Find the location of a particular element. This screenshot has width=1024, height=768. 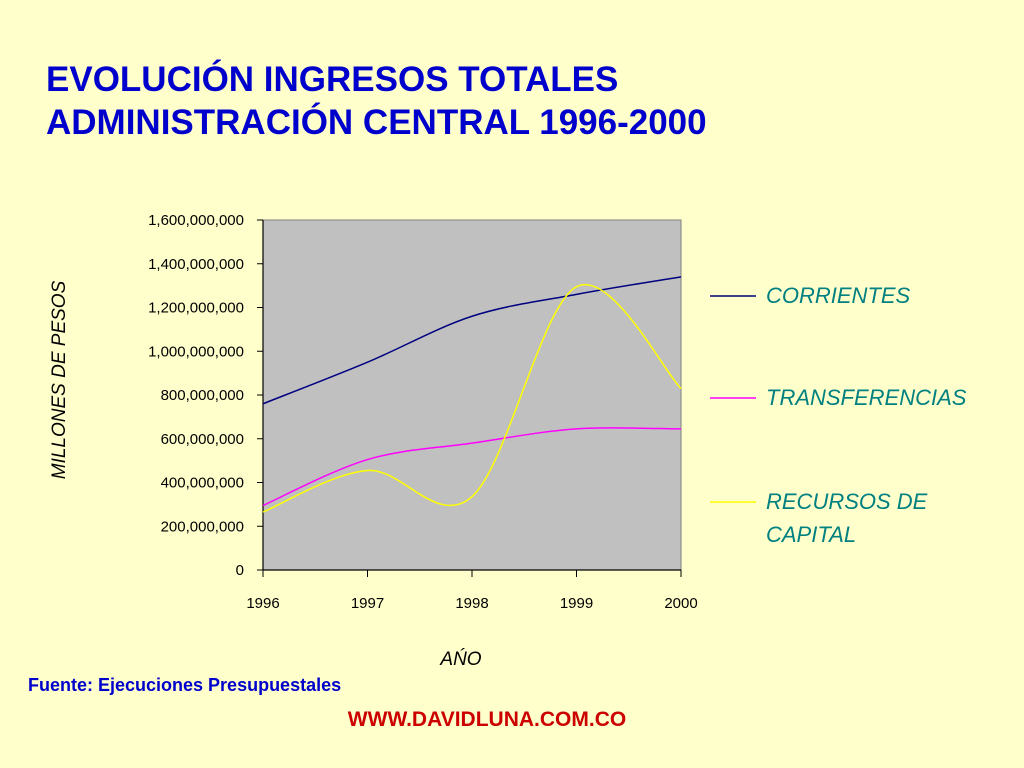

x-tick-label: 1998 is located at coordinates (471, 603).